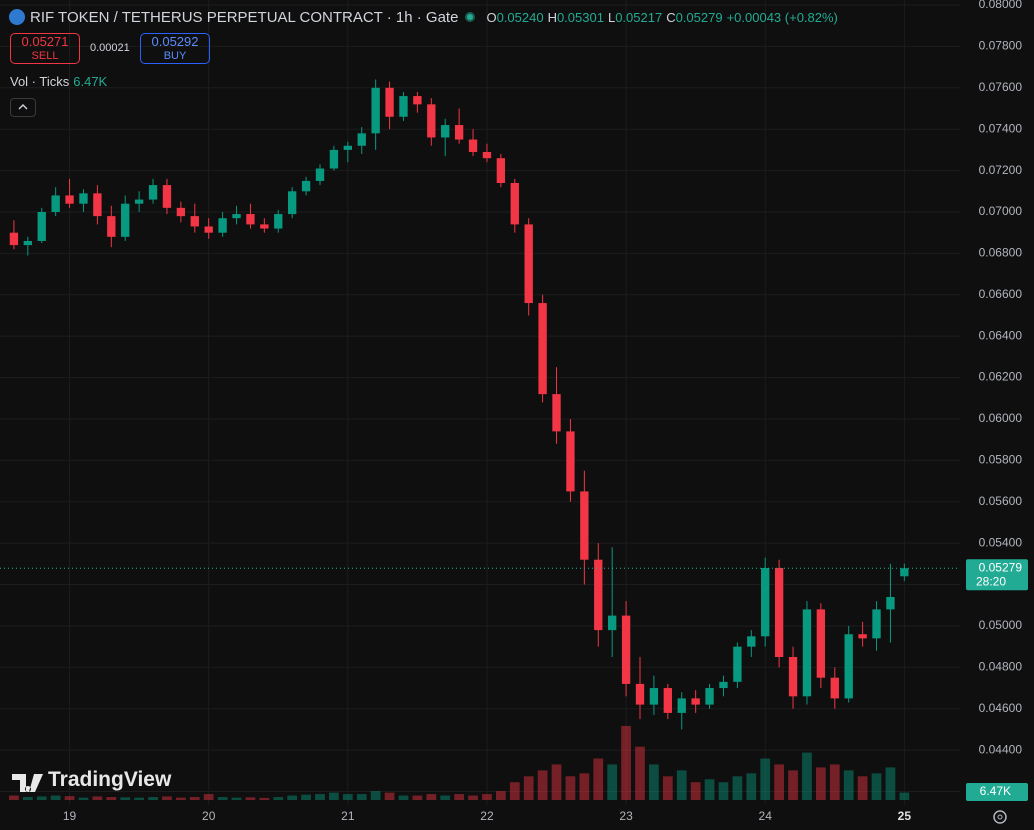 This screenshot has width=1034, height=830. What do you see at coordinates (1001, 667) in the screenshot?
I see `y-tick-label: 0.04800` at bounding box center [1001, 667].